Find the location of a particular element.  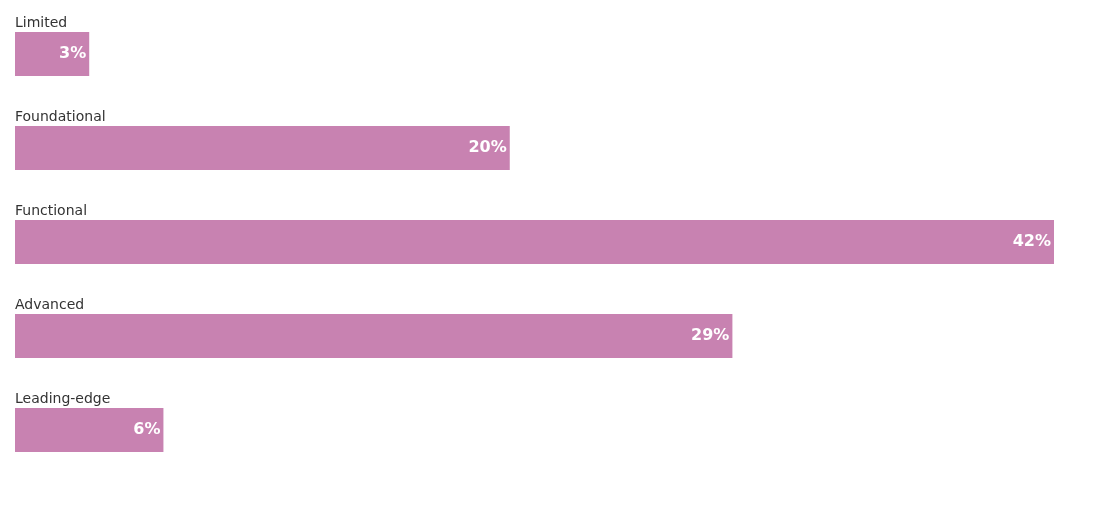

data-label: 6% is located at coordinates (147, 429).